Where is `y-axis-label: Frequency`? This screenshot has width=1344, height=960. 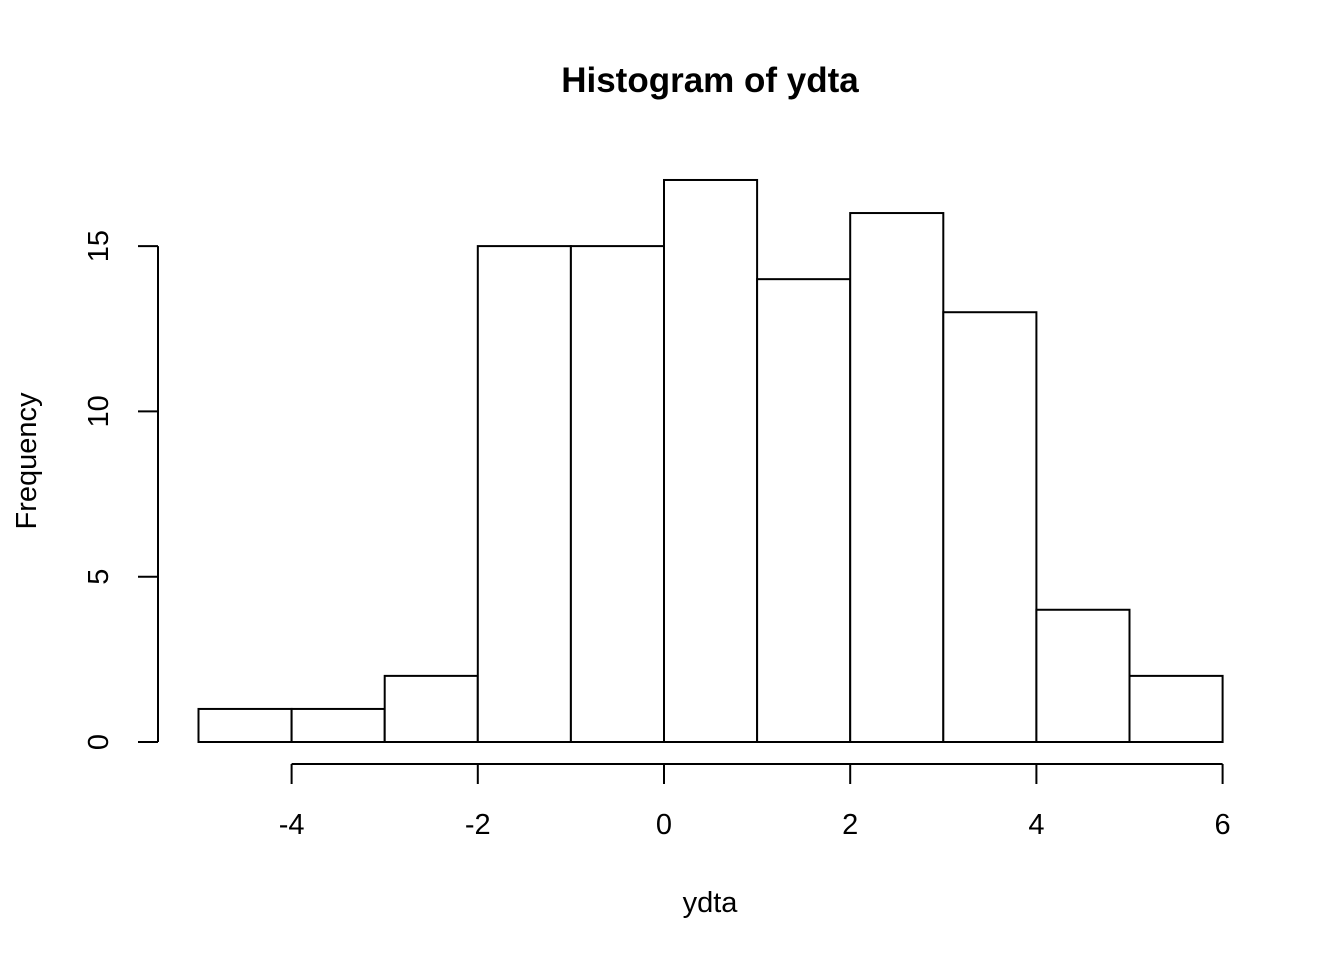 y-axis-label: Frequency is located at coordinates (27, 461).